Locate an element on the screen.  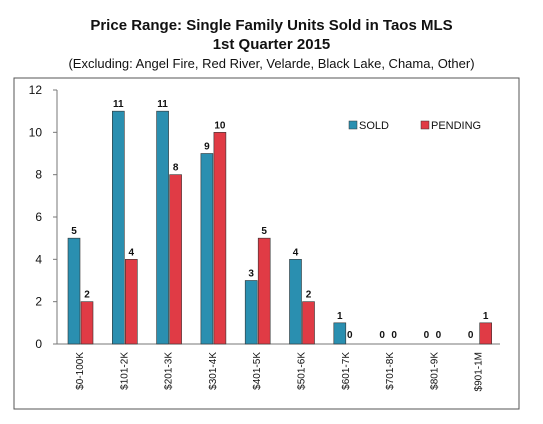
data-label-pending: 4 is located at coordinates (132, 252).